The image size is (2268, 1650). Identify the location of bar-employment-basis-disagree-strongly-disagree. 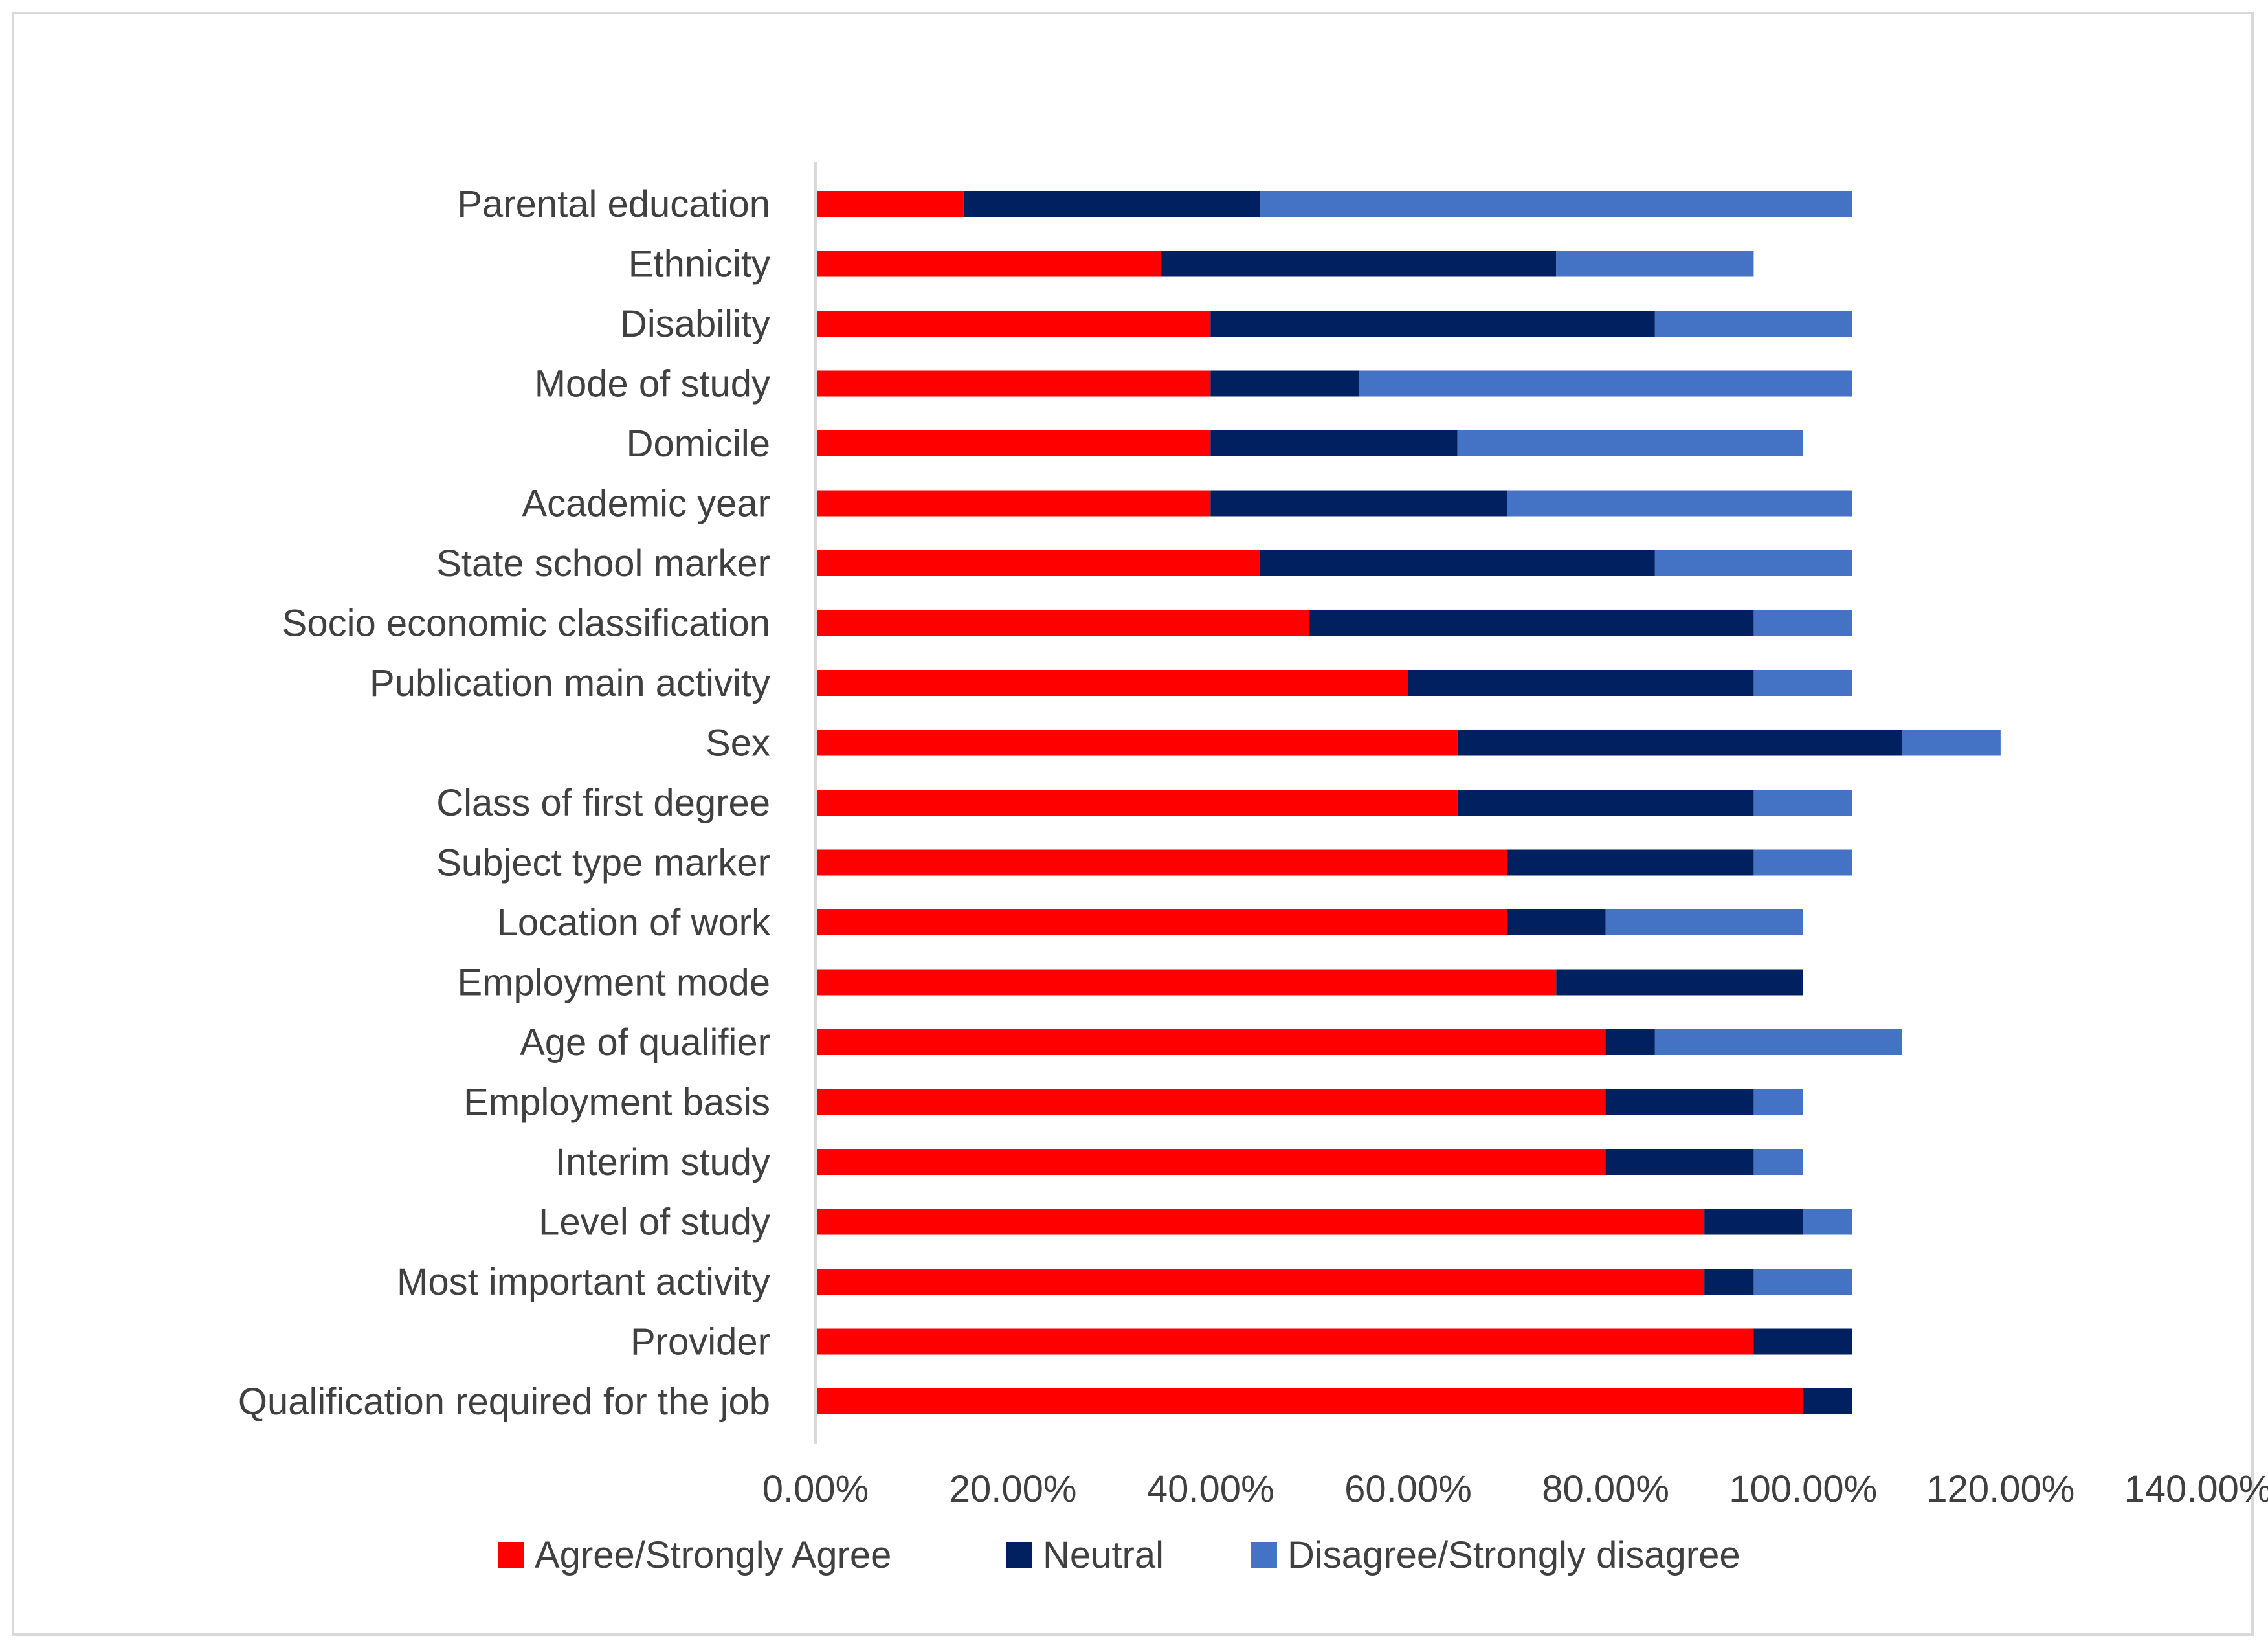
(1778, 1102).